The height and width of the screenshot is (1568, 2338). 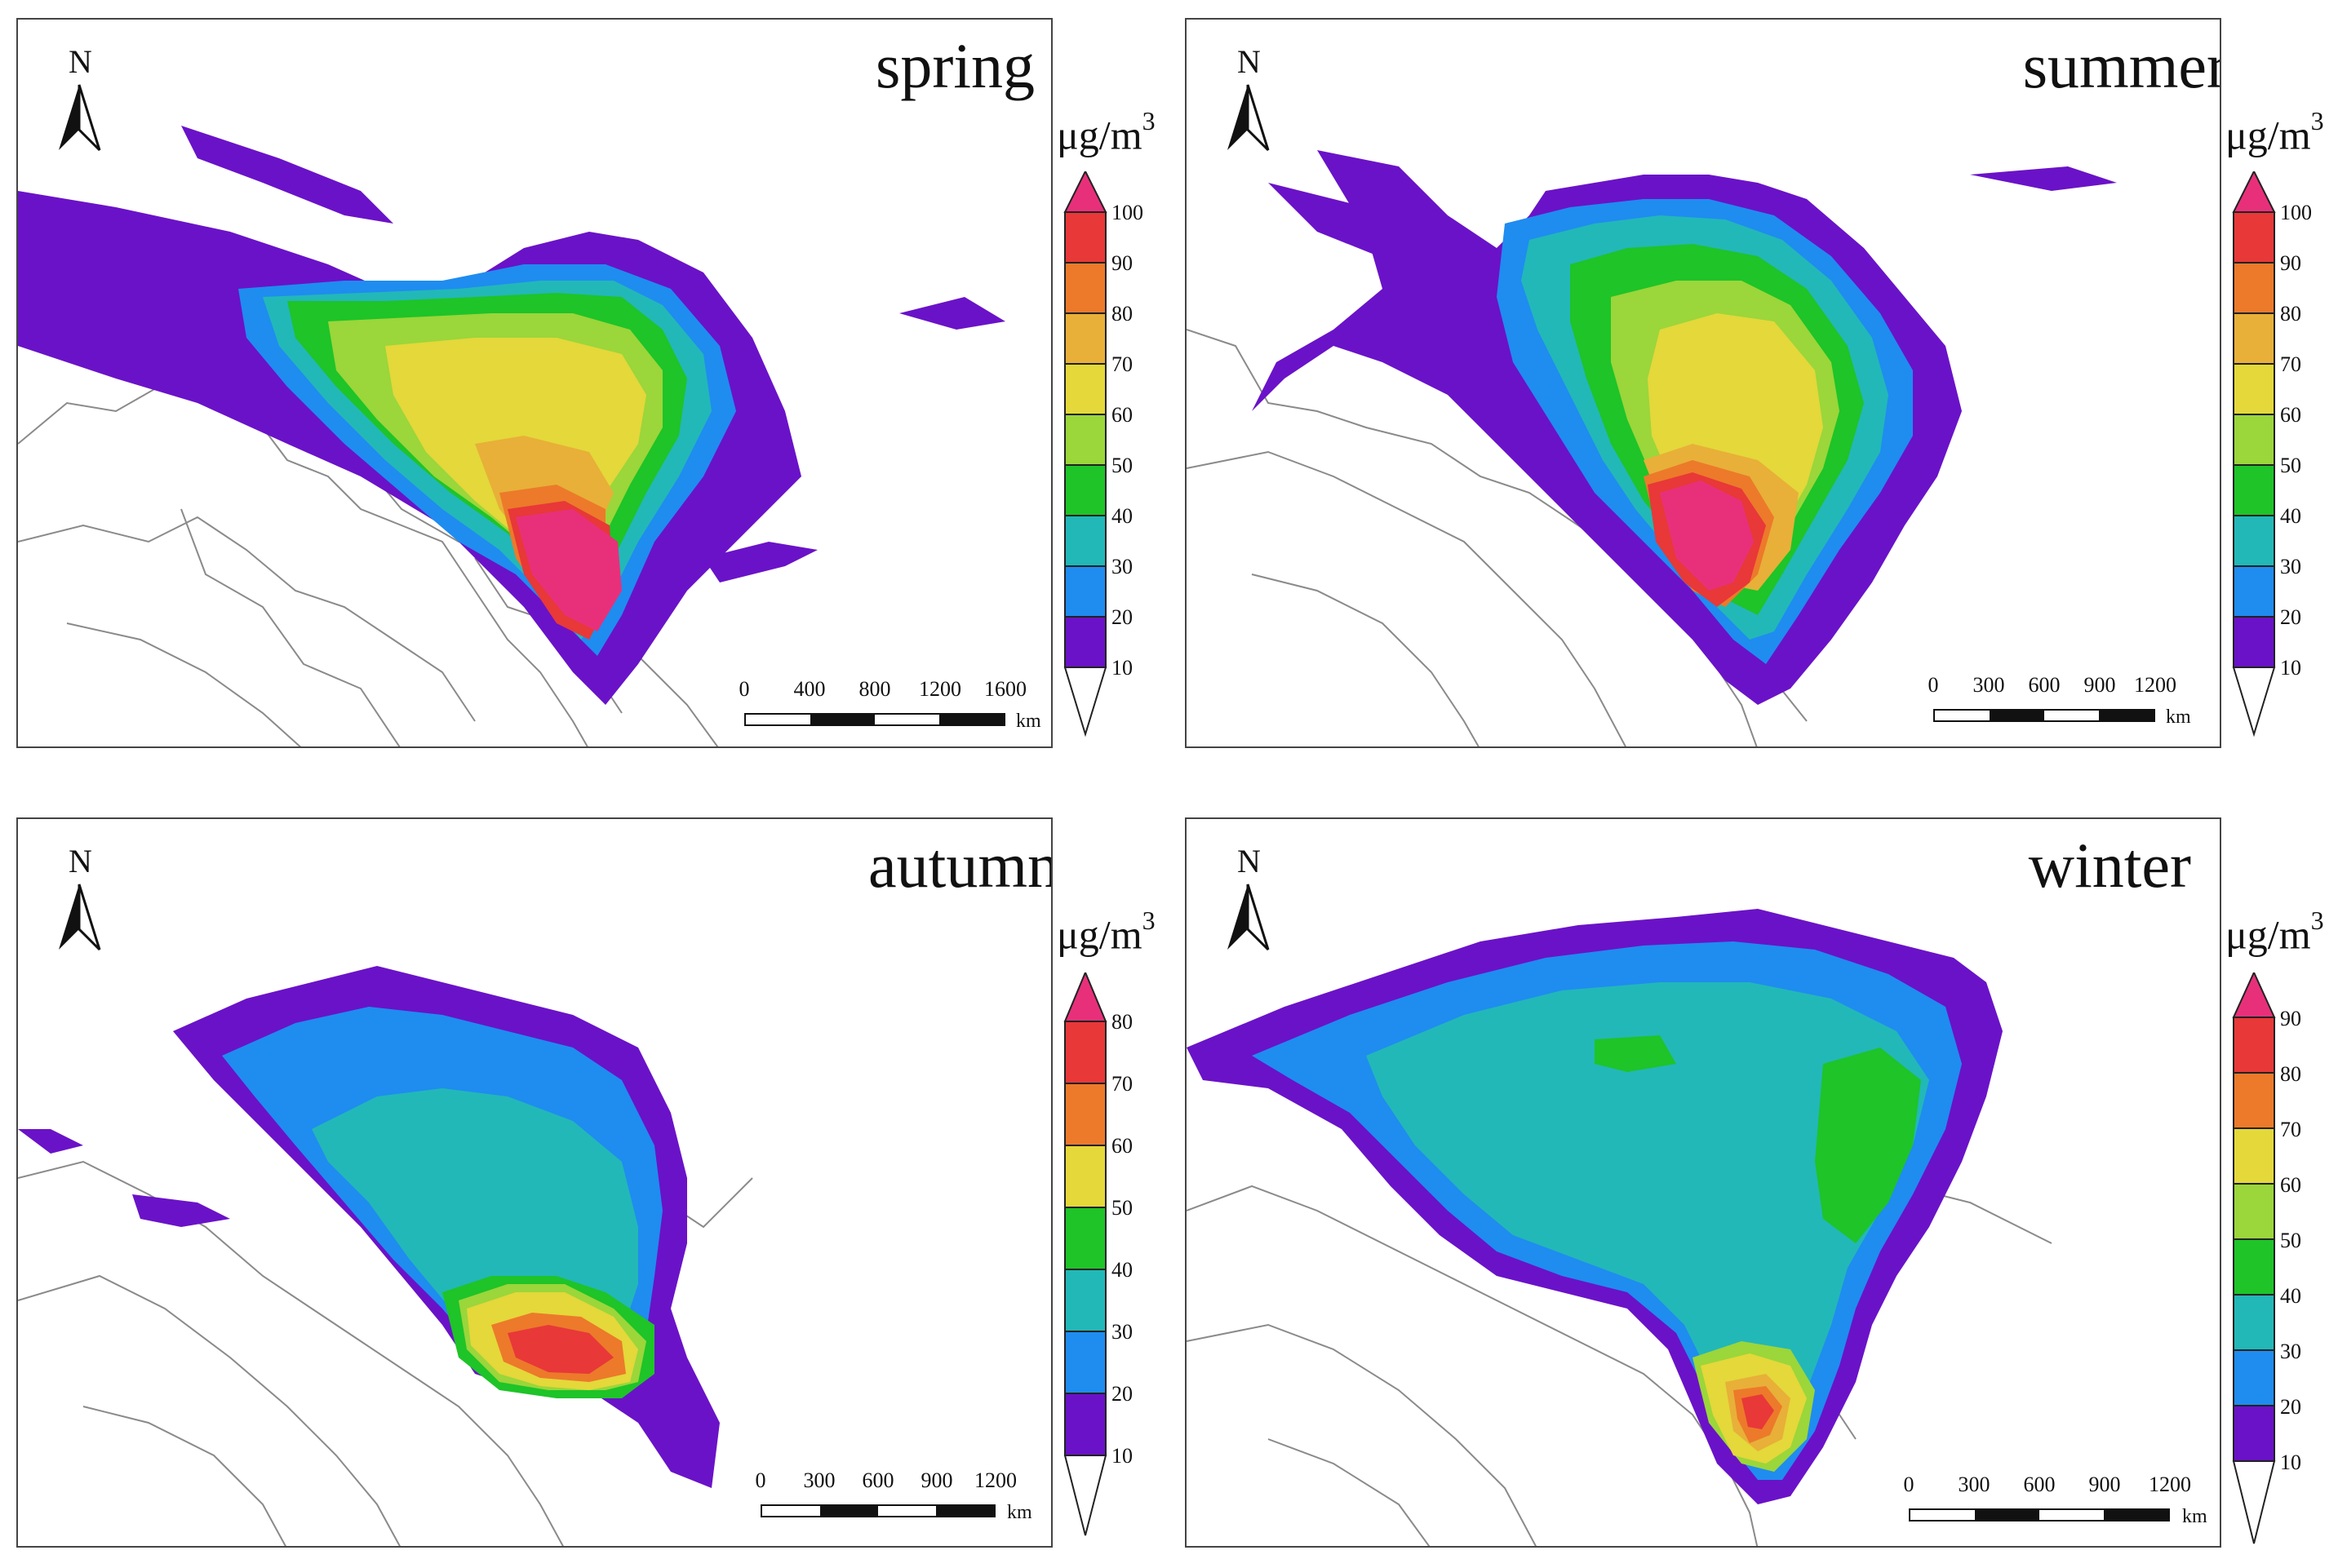 What do you see at coordinates (955, 65) in the screenshot?
I see `season-title: spring` at bounding box center [955, 65].